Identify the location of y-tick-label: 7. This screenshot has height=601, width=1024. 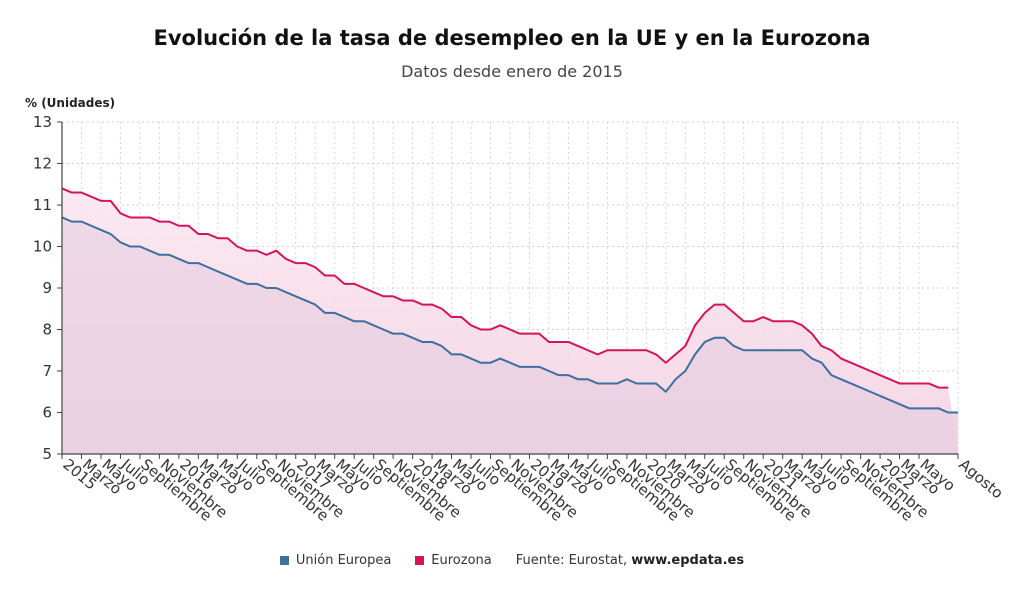
(47, 371).